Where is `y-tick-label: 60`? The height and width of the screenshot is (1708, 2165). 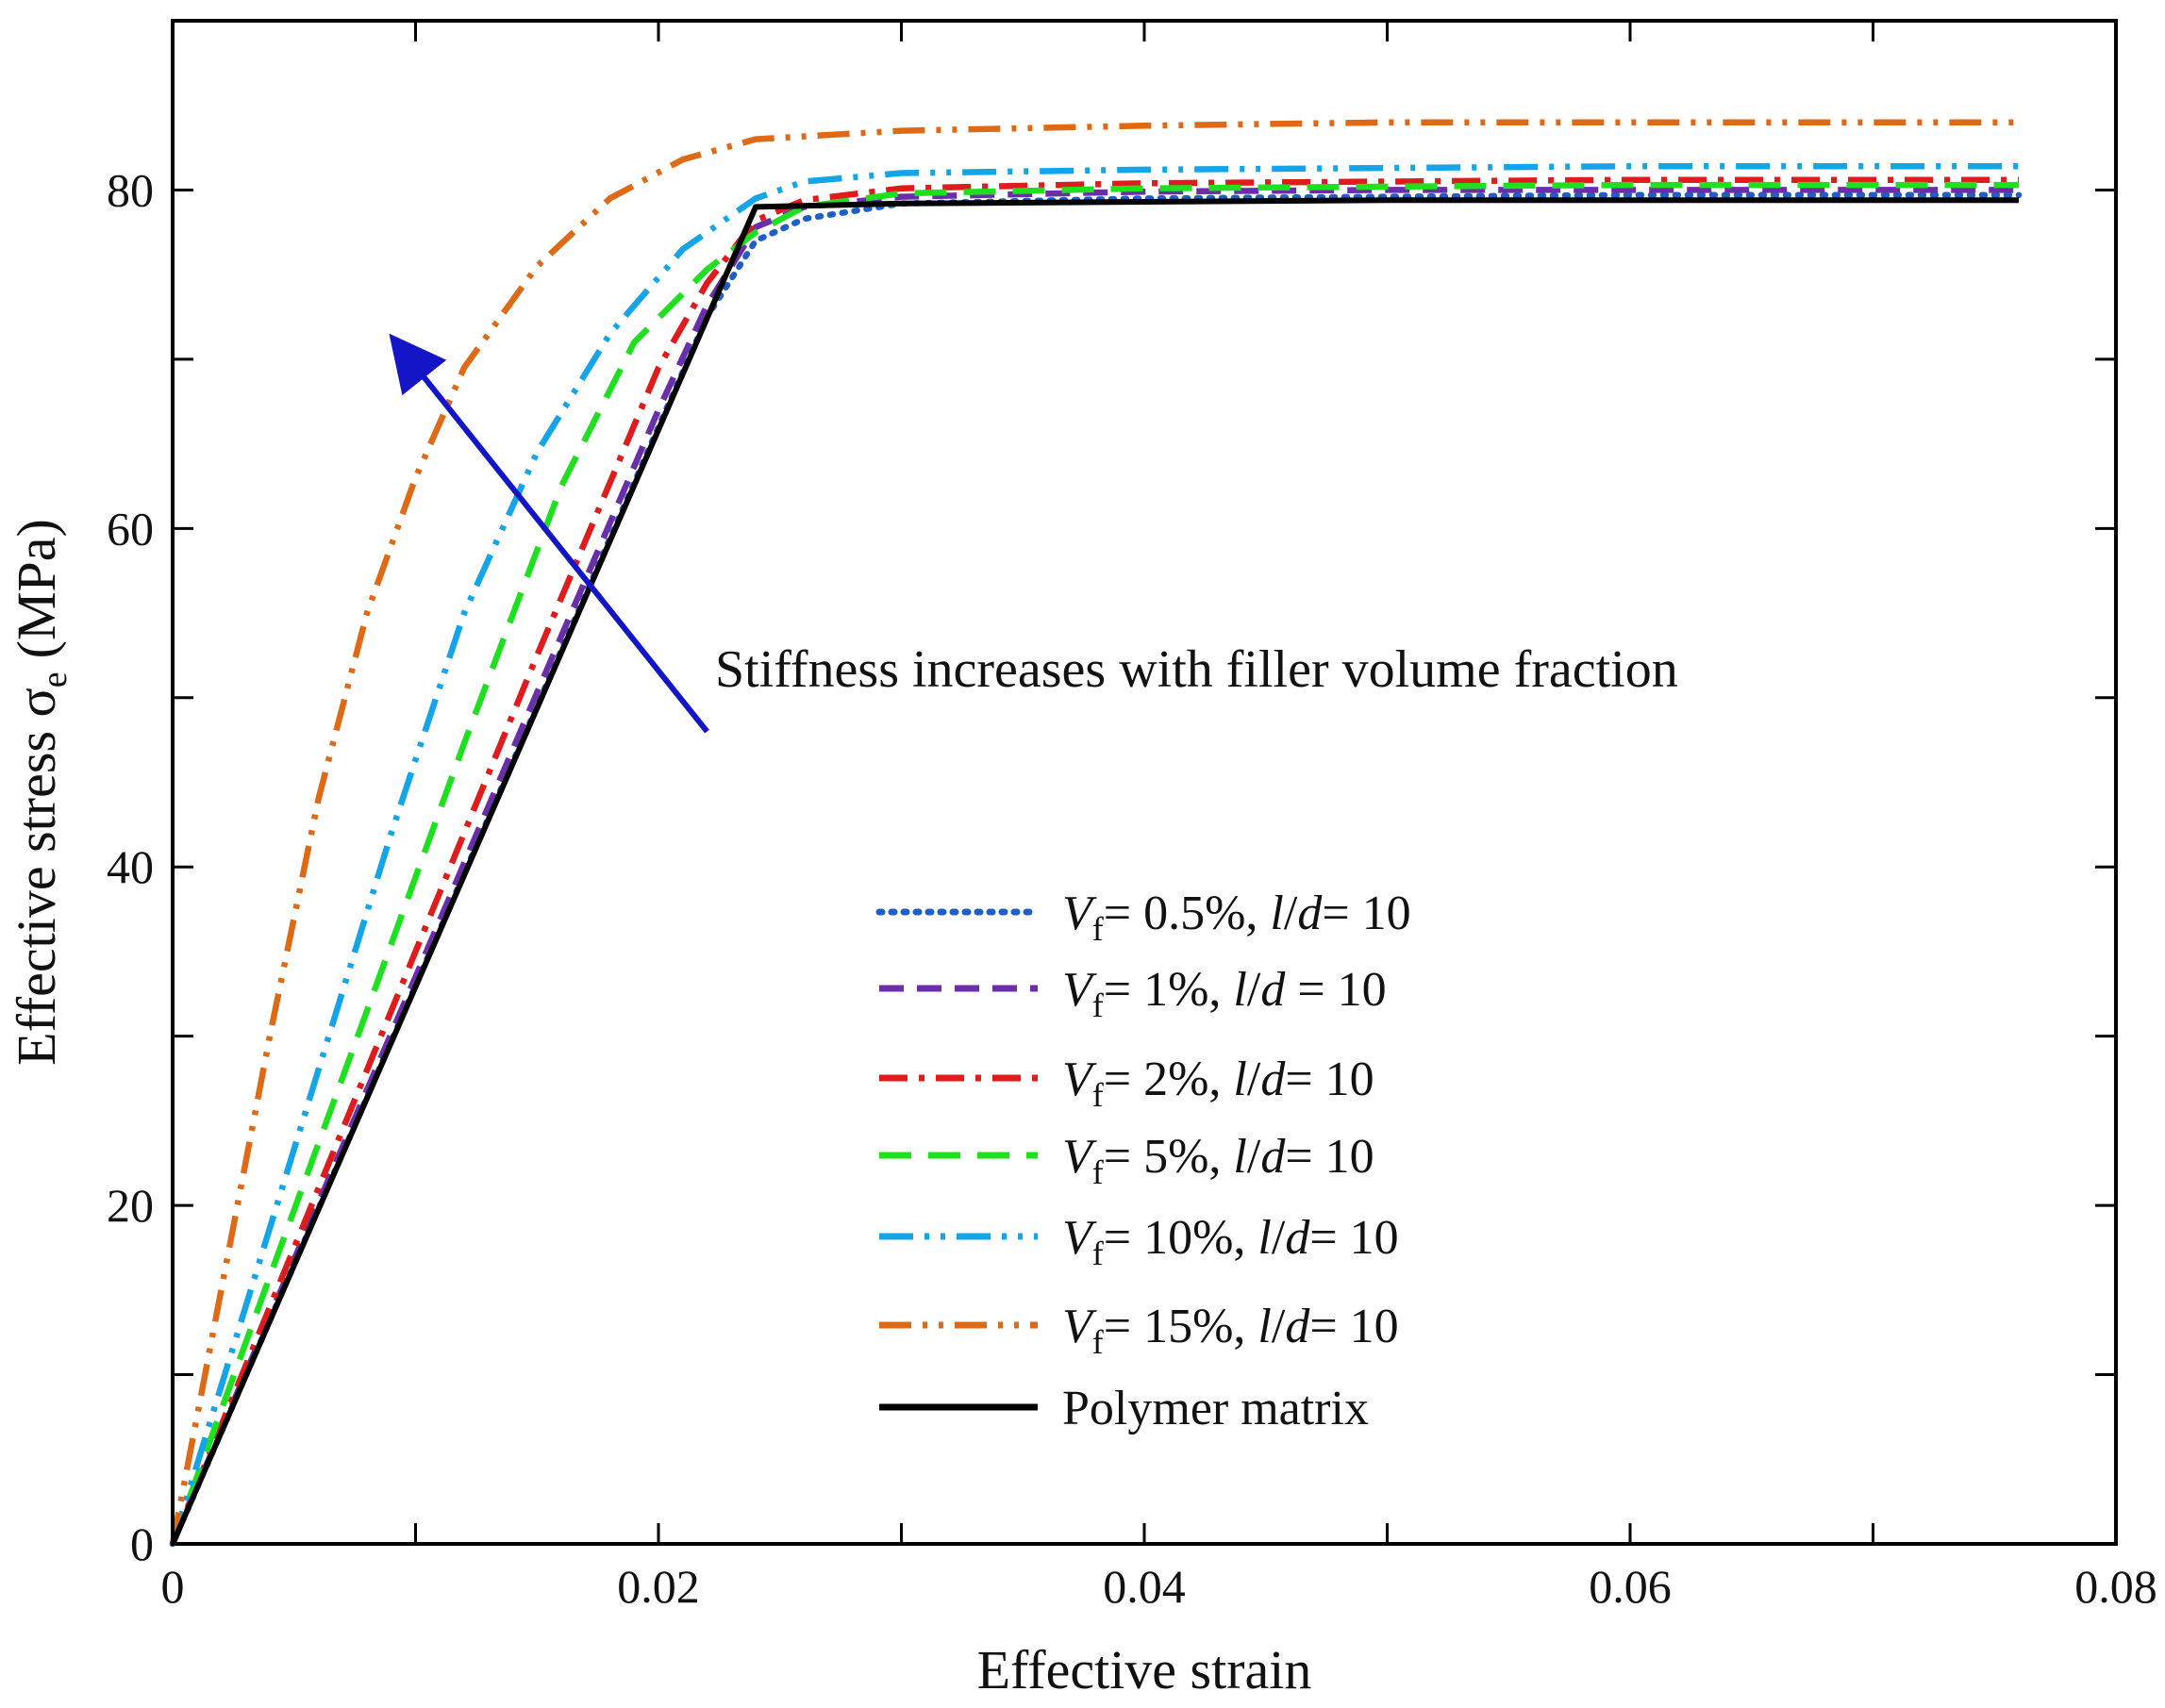 y-tick-label: 60 is located at coordinates (130, 528).